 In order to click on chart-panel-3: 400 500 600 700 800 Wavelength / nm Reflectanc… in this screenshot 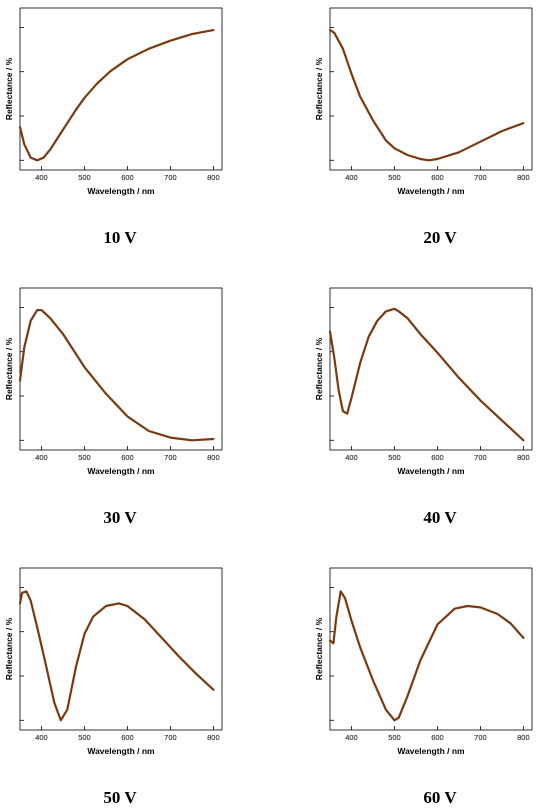, I will do `click(113, 381)`.